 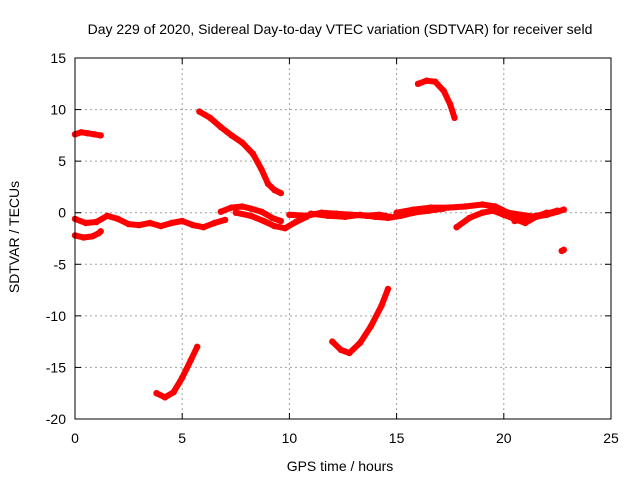 I want to click on x-tick-label-0: 0, so click(x=75, y=438).